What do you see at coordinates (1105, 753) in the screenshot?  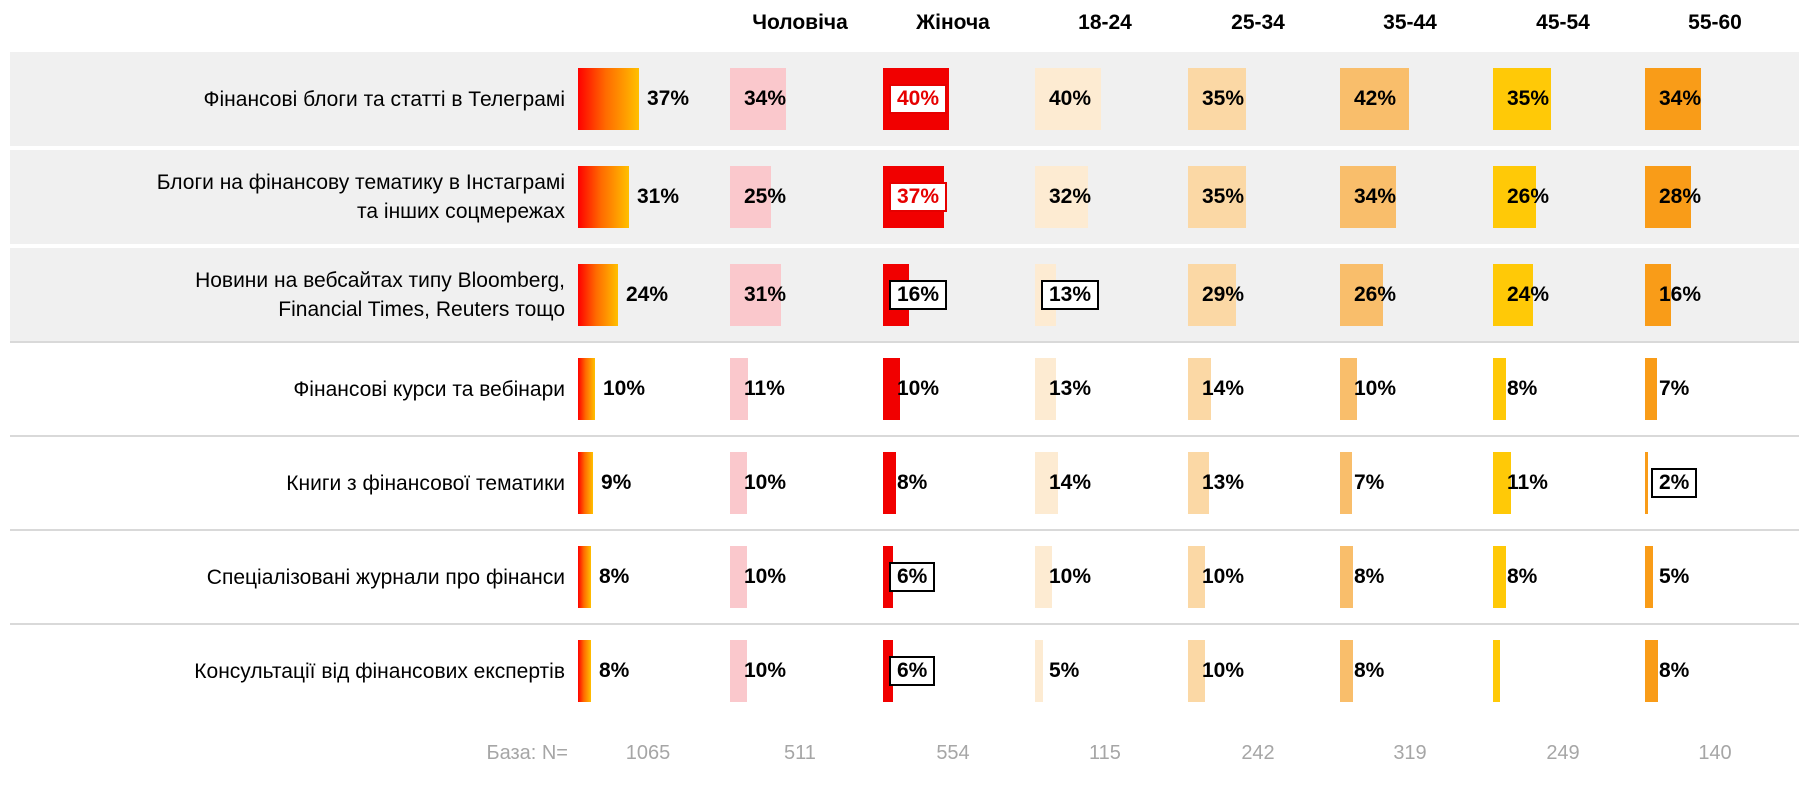 I see `base-value-age-18-24: 115` at bounding box center [1105, 753].